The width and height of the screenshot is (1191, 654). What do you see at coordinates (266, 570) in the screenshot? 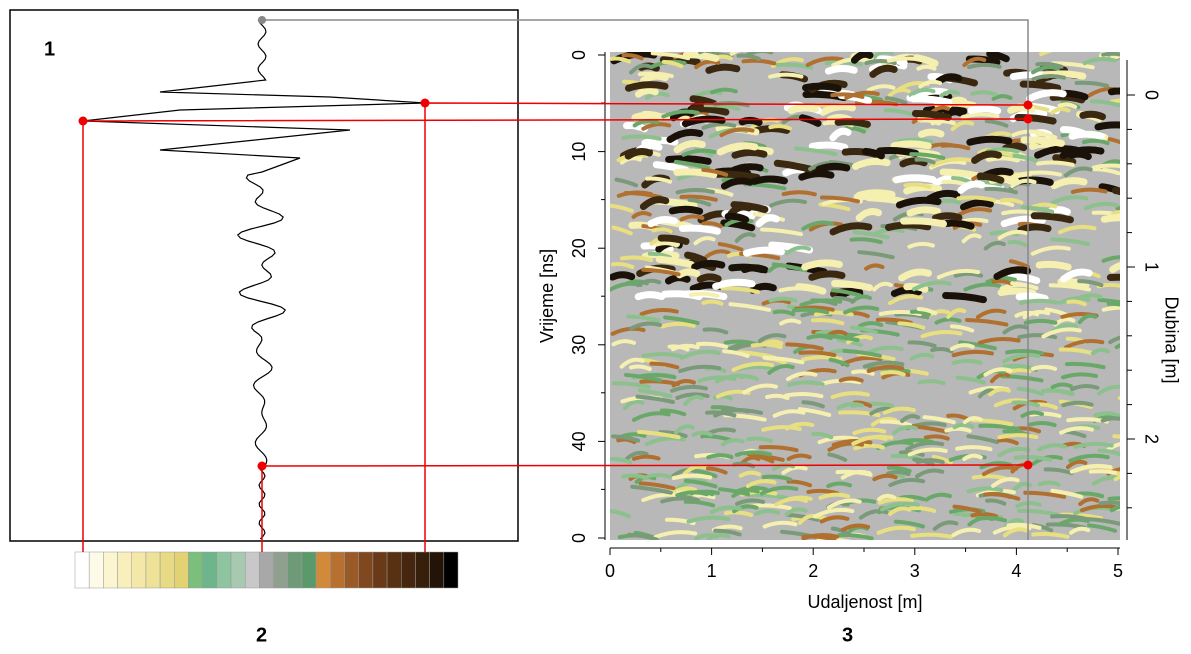
I see `colorbar` at bounding box center [266, 570].